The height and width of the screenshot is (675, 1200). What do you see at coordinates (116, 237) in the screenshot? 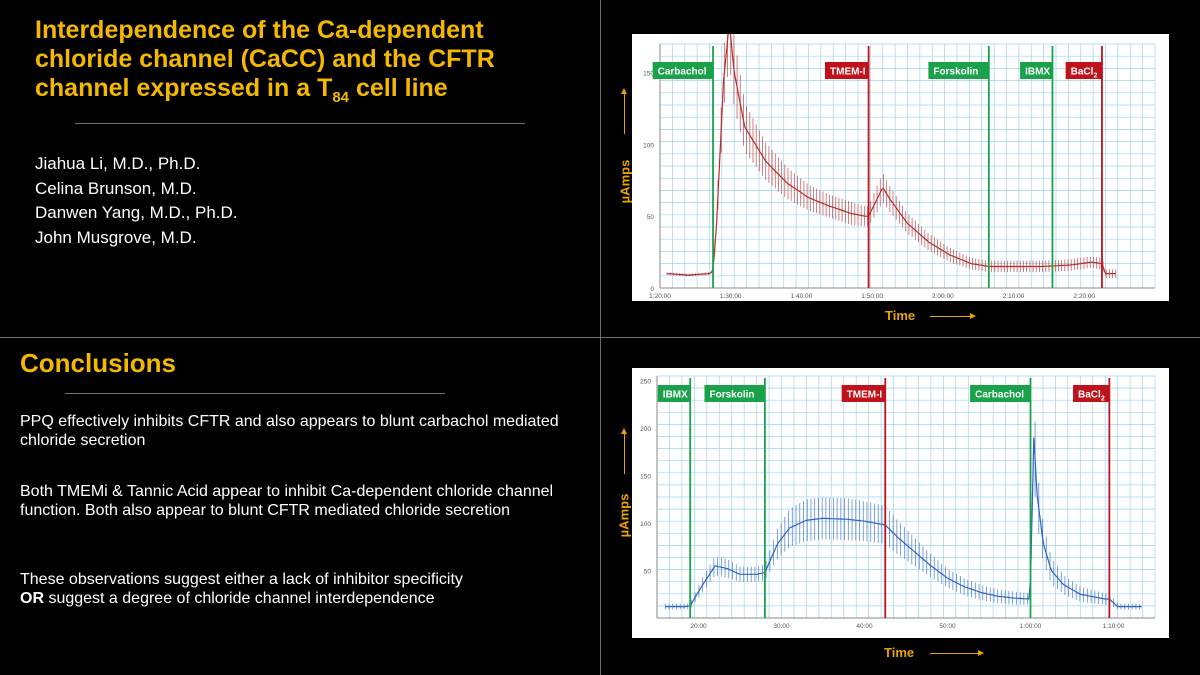
I see `author: John Musgrove, M.D.` at bounding box center [116, 237].